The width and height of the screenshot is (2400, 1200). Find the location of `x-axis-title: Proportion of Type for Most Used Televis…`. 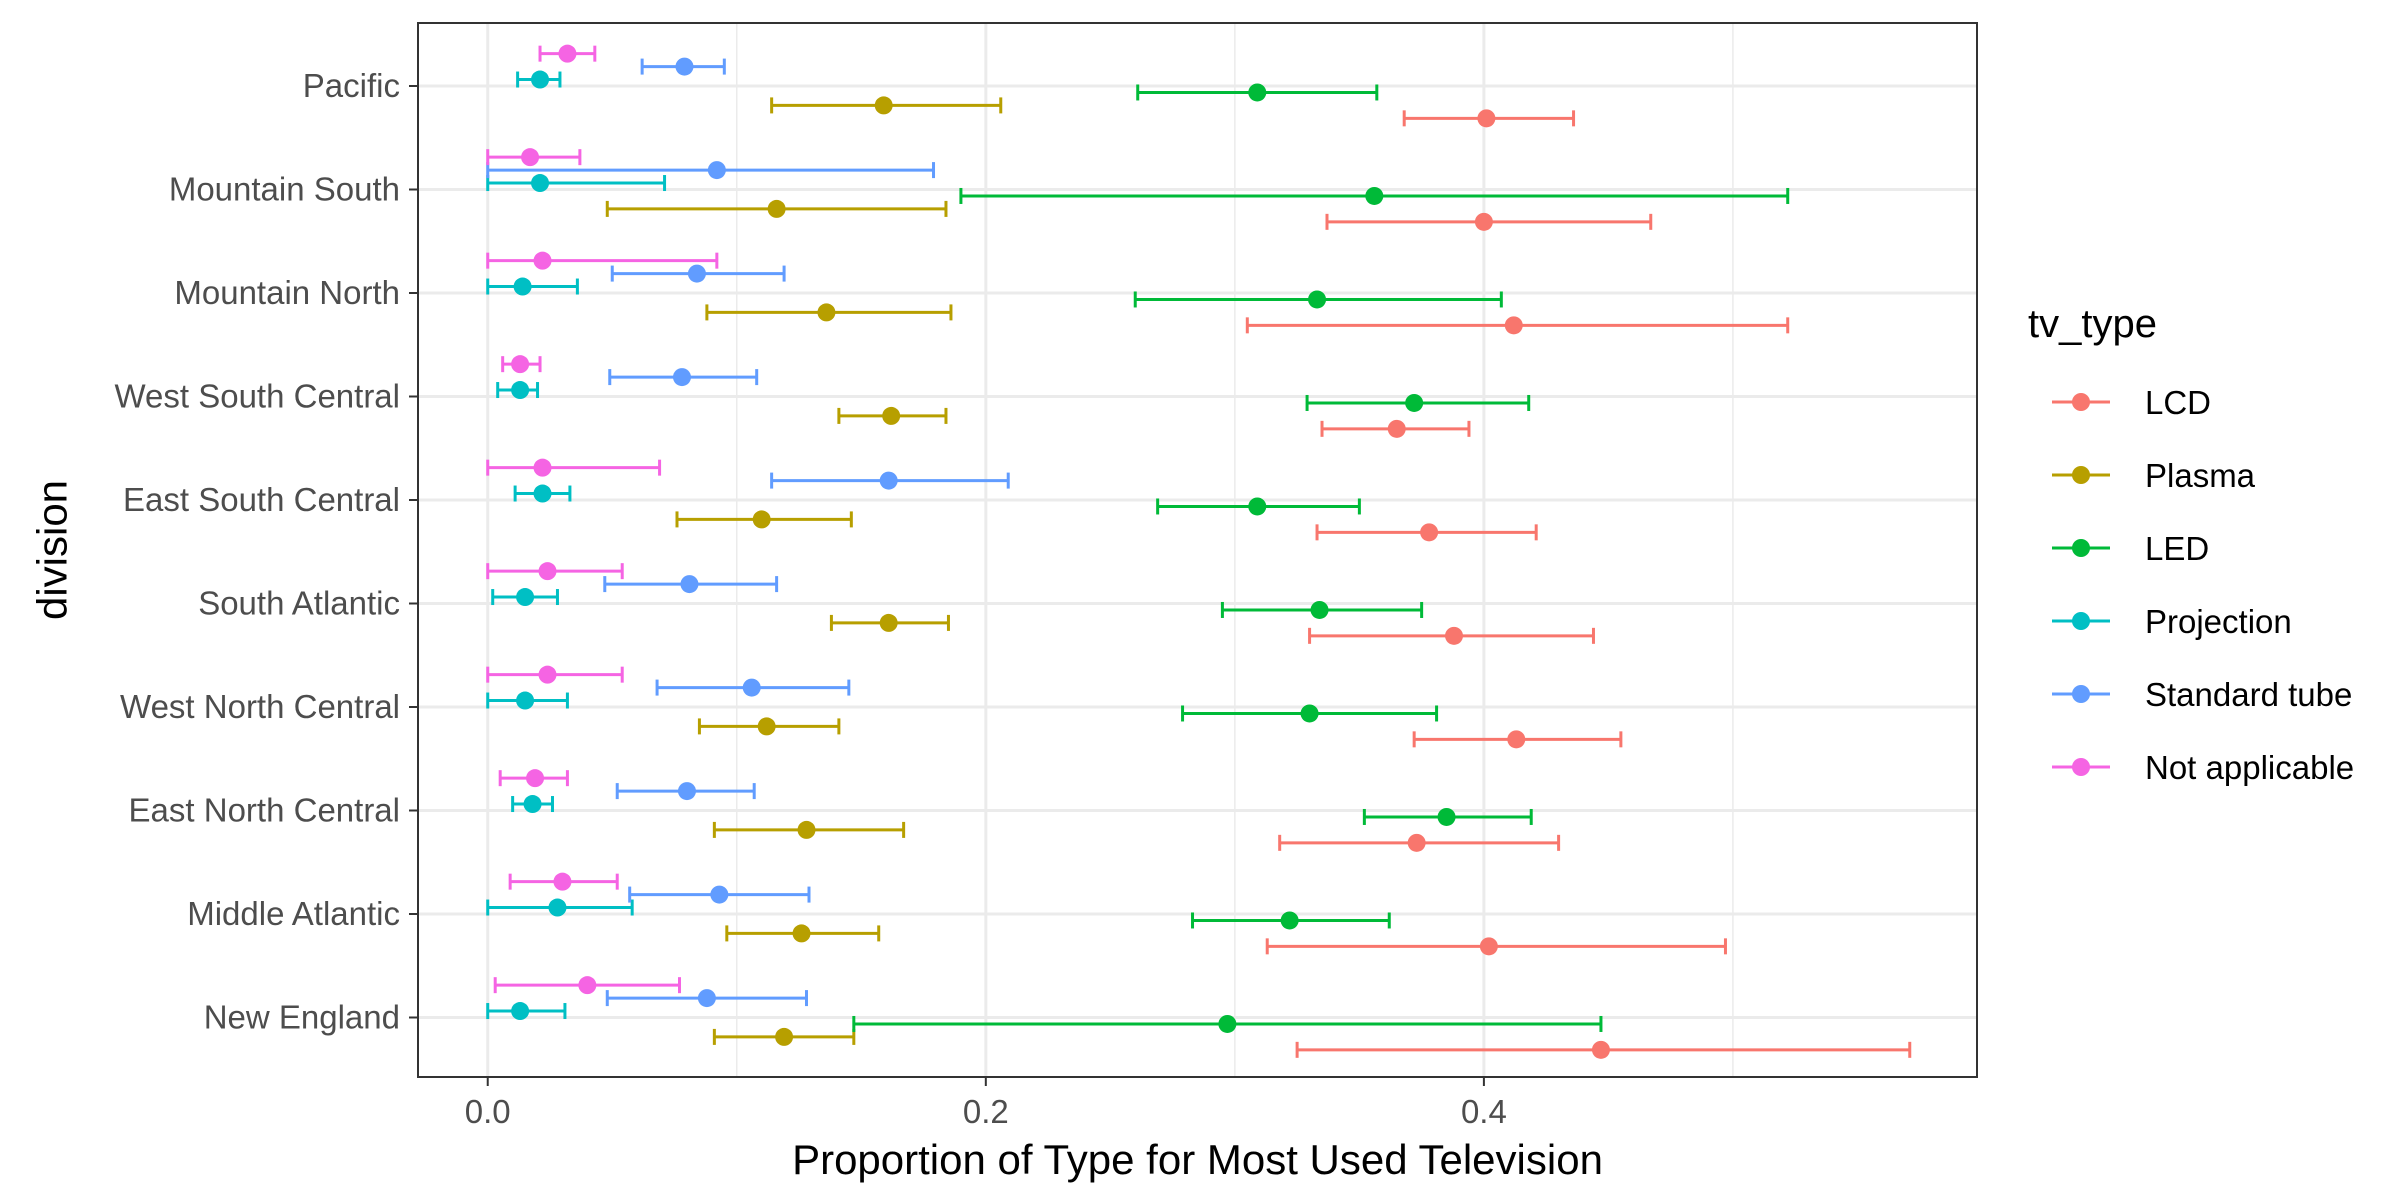

x-axis-title: Proportion of Type for Most Used Televis… is located at coordinates (1197, 1159).